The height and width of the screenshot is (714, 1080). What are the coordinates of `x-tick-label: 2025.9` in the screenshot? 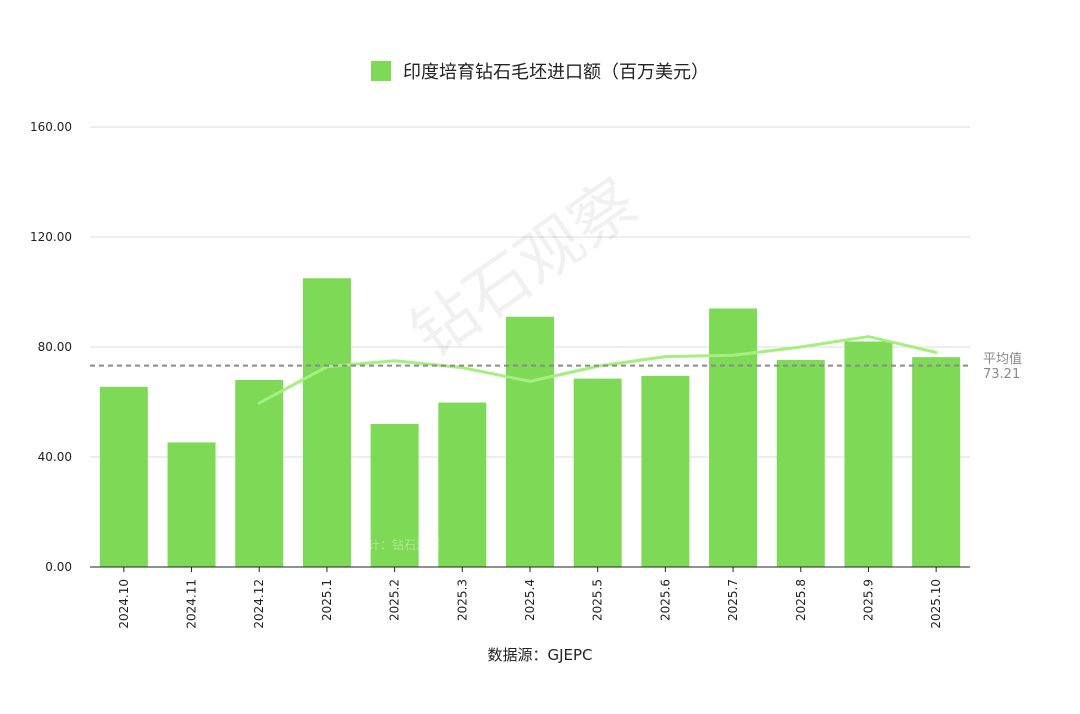 It's located at (868, 600).